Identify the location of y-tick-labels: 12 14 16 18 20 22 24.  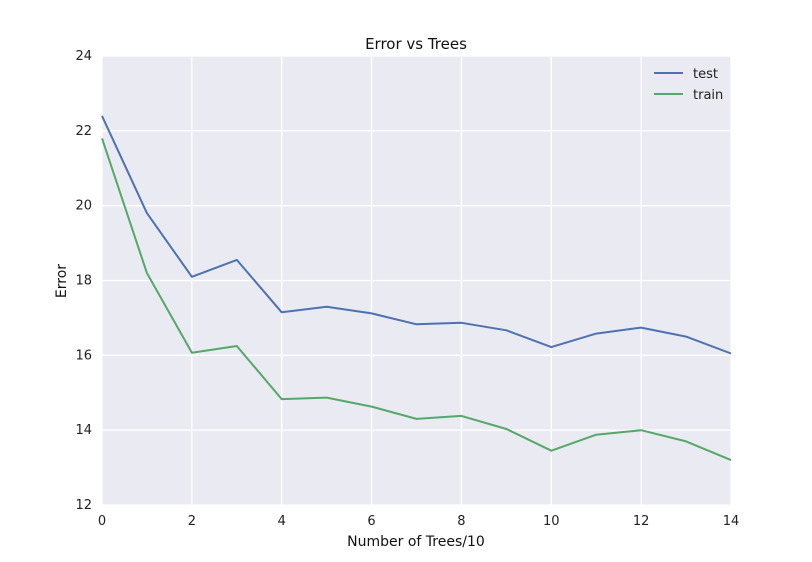
(83, 281).